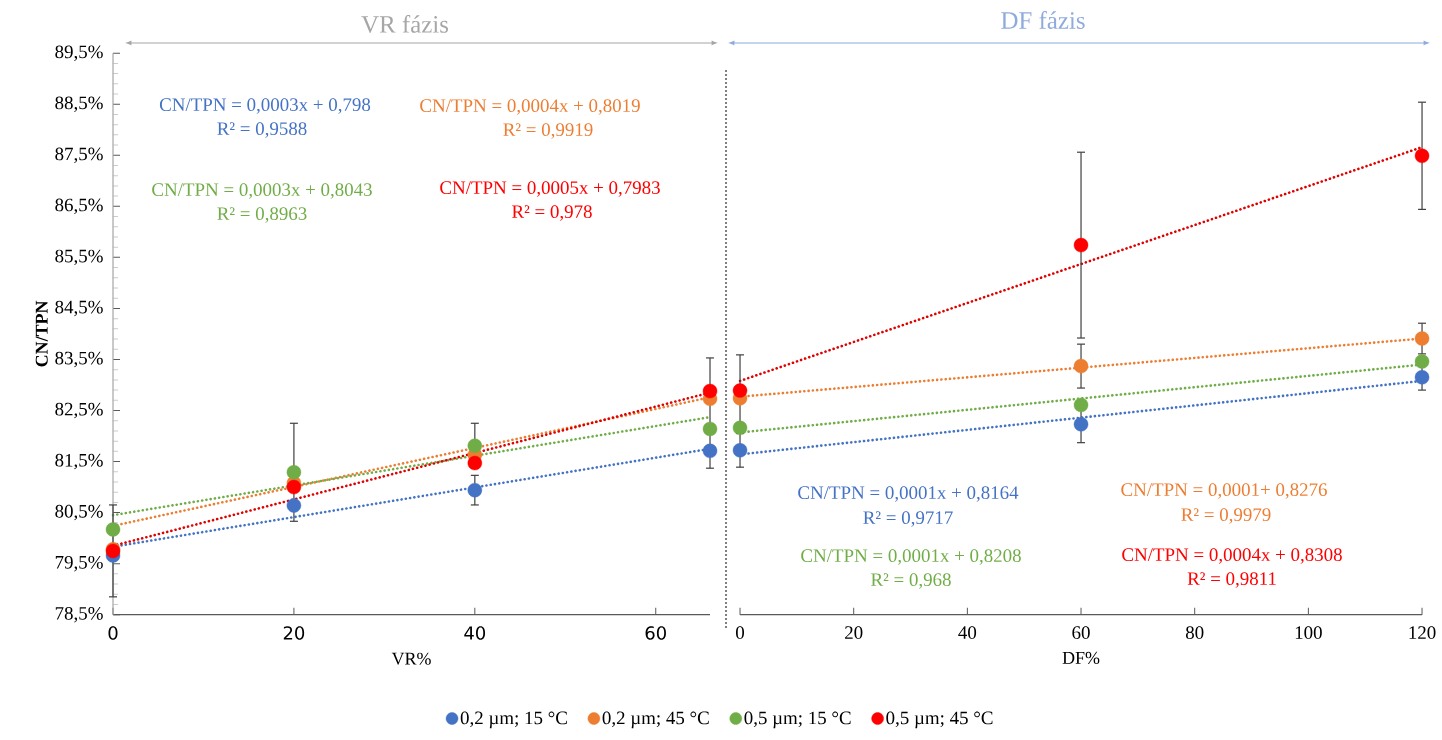 The width and height of the screenshot is (1442, 740). I want to click on annotation: CN/TPN = 0,0003x + 0,798, so click(265, 106).